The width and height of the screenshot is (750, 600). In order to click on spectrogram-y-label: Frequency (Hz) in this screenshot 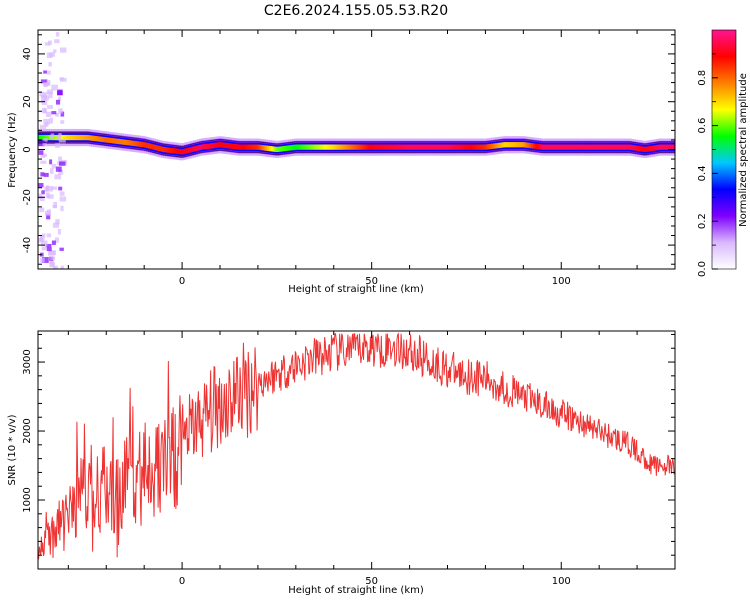, I will do `click(12, 150)`.